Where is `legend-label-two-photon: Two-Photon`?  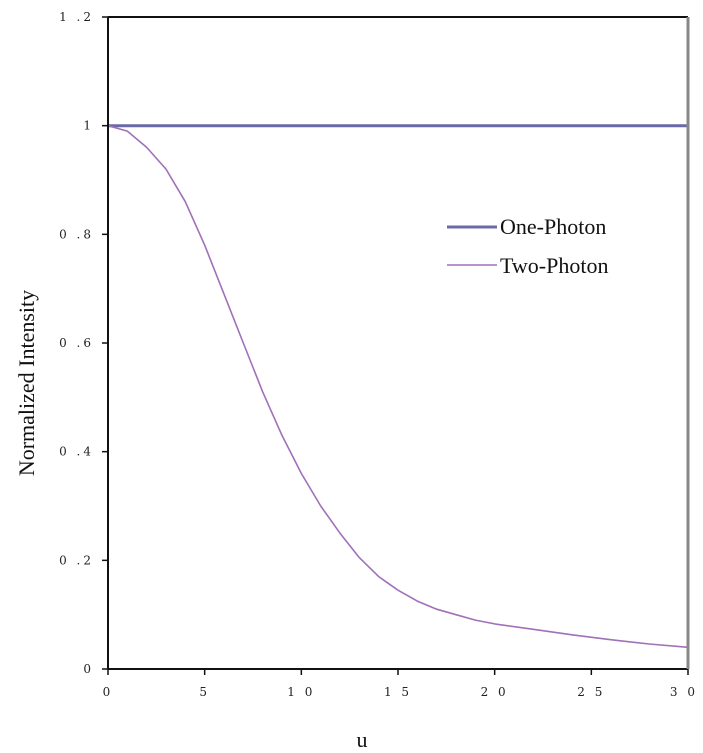
legend-label-two-photon: Two-Photon is located at coordinates (554, 265).